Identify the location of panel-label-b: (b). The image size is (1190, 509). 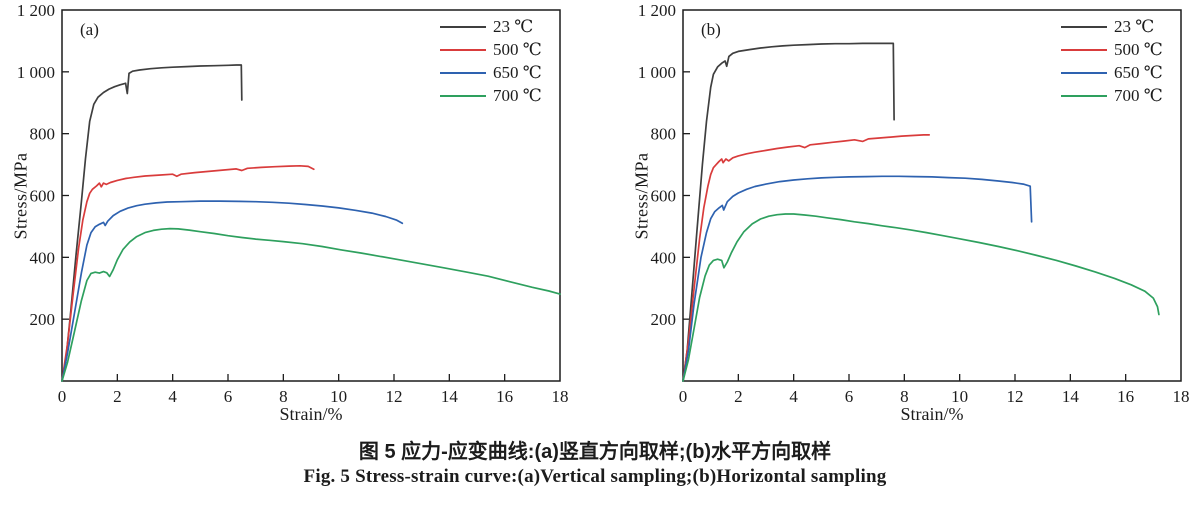
(711, 29).